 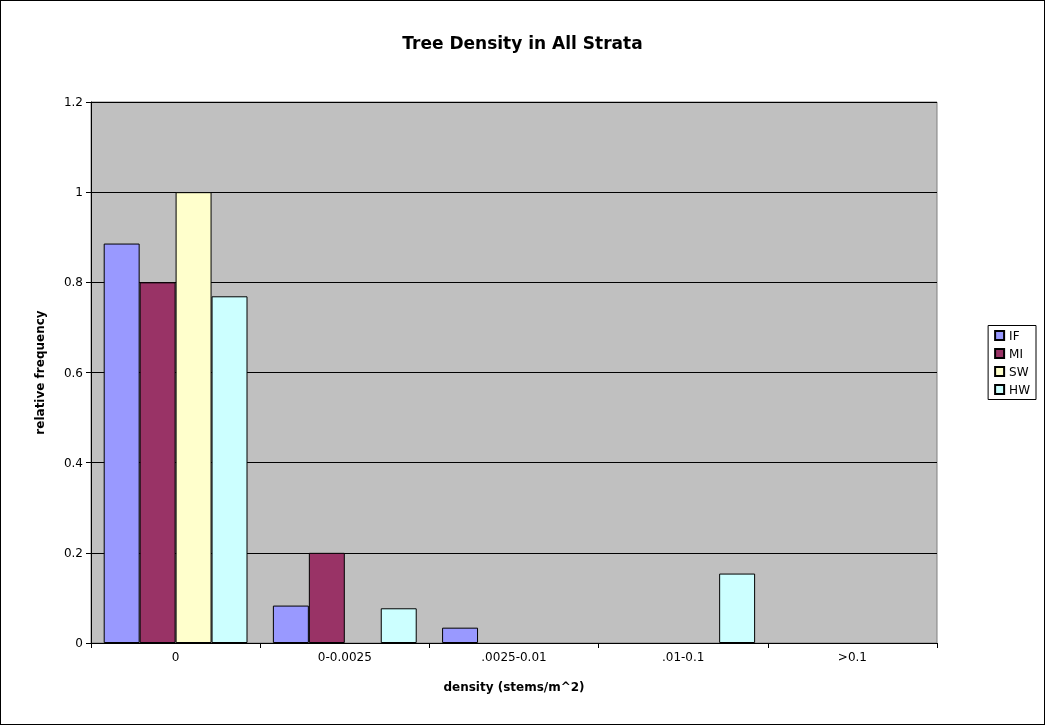 What do you see at coordinates (73, 552) in the screenshot?
I see `y-tick-label: 0.2` at bounding box center [73, 552].